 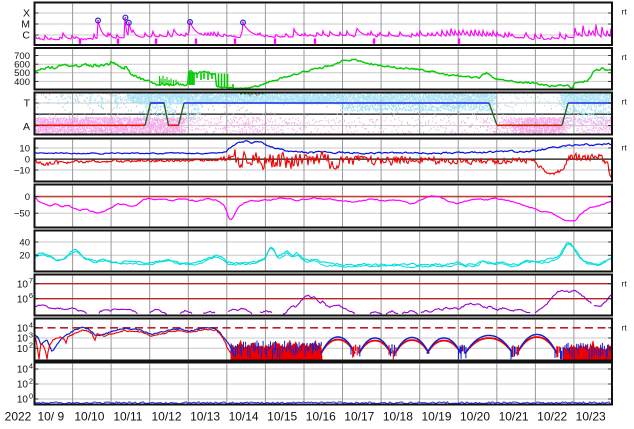 I want to click on svg-text: 3, so click(x=31, y=335).